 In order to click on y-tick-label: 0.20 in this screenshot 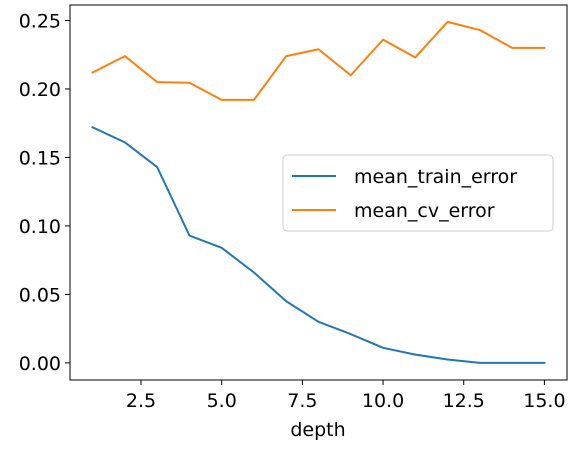, I will do `click(40, 90)`.